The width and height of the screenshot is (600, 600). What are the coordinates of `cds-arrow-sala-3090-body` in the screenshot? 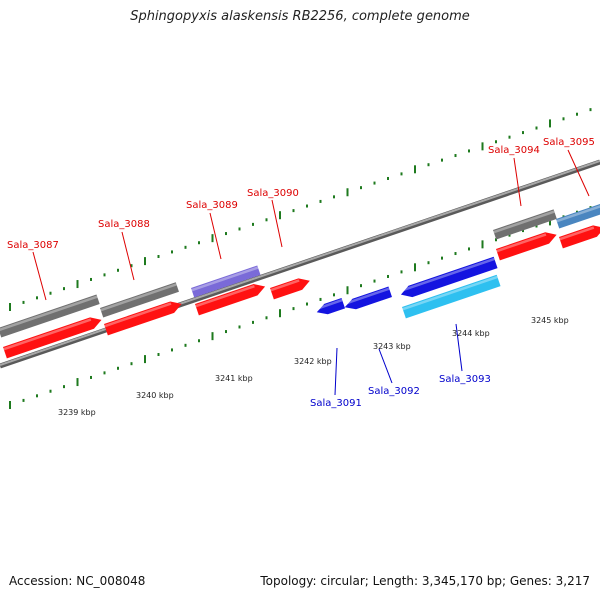 It's located at (290, 289).